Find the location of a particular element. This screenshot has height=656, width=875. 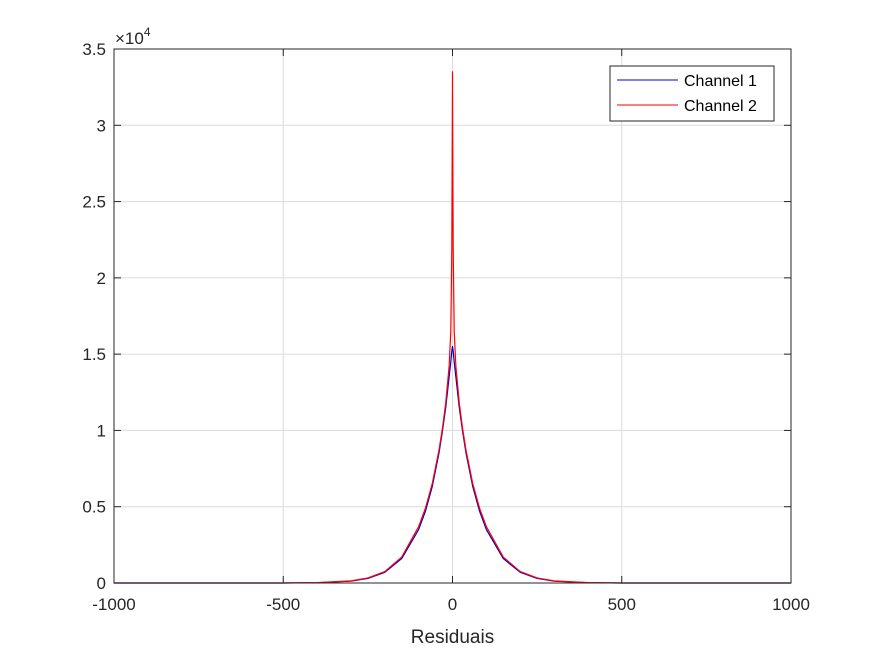

legend-label-channel-2: Channel 2 is located at coordinates (720, 106).